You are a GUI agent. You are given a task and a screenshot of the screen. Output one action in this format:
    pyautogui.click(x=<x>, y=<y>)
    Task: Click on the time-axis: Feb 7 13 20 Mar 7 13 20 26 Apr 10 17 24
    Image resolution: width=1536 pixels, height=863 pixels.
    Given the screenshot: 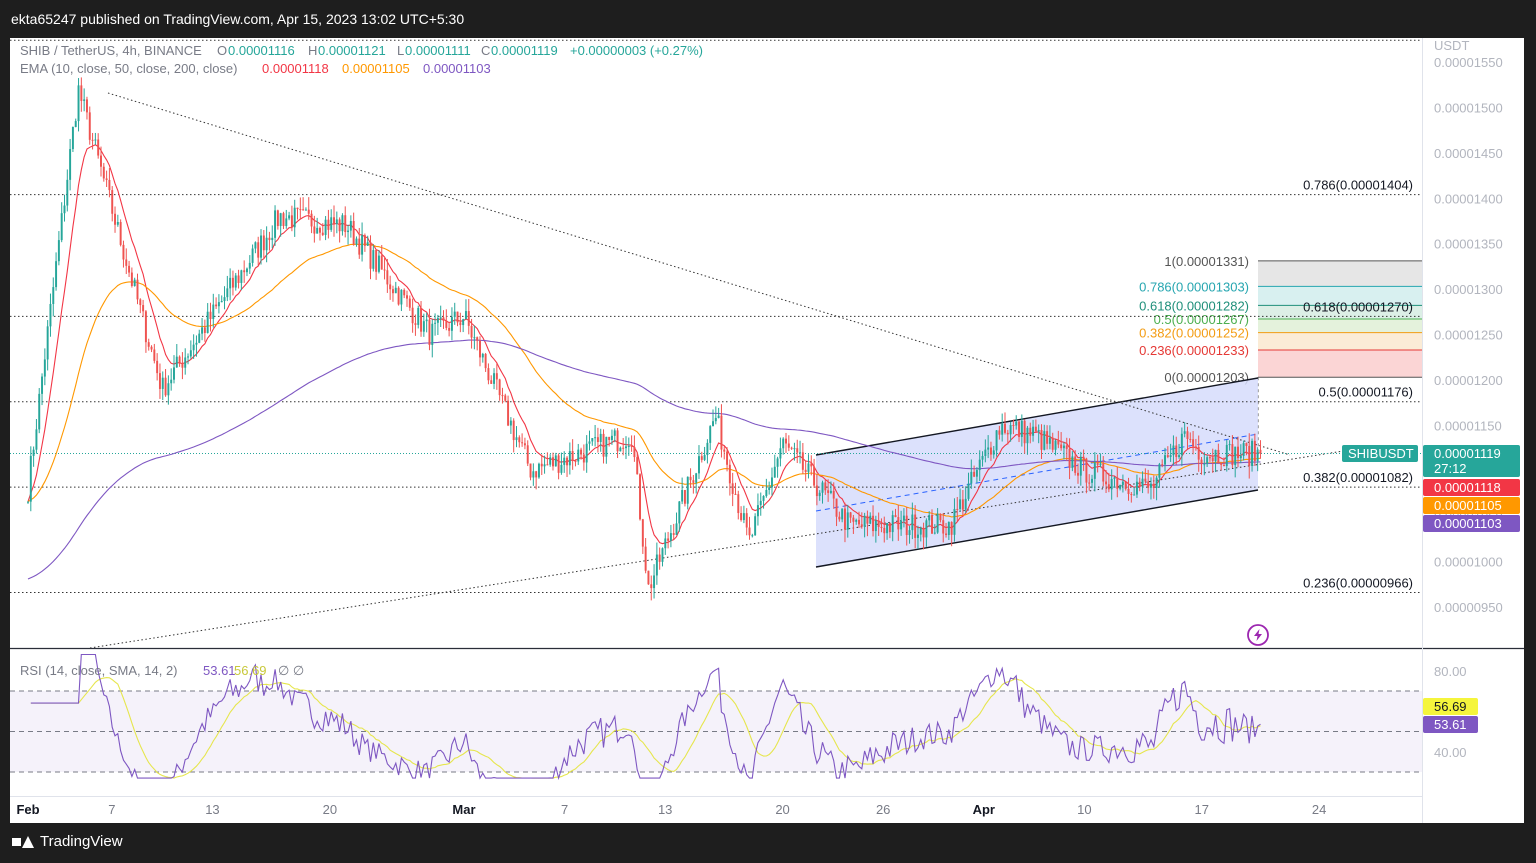 What is the action you would take?
    pyautogui.click(x=716, y=809)
    